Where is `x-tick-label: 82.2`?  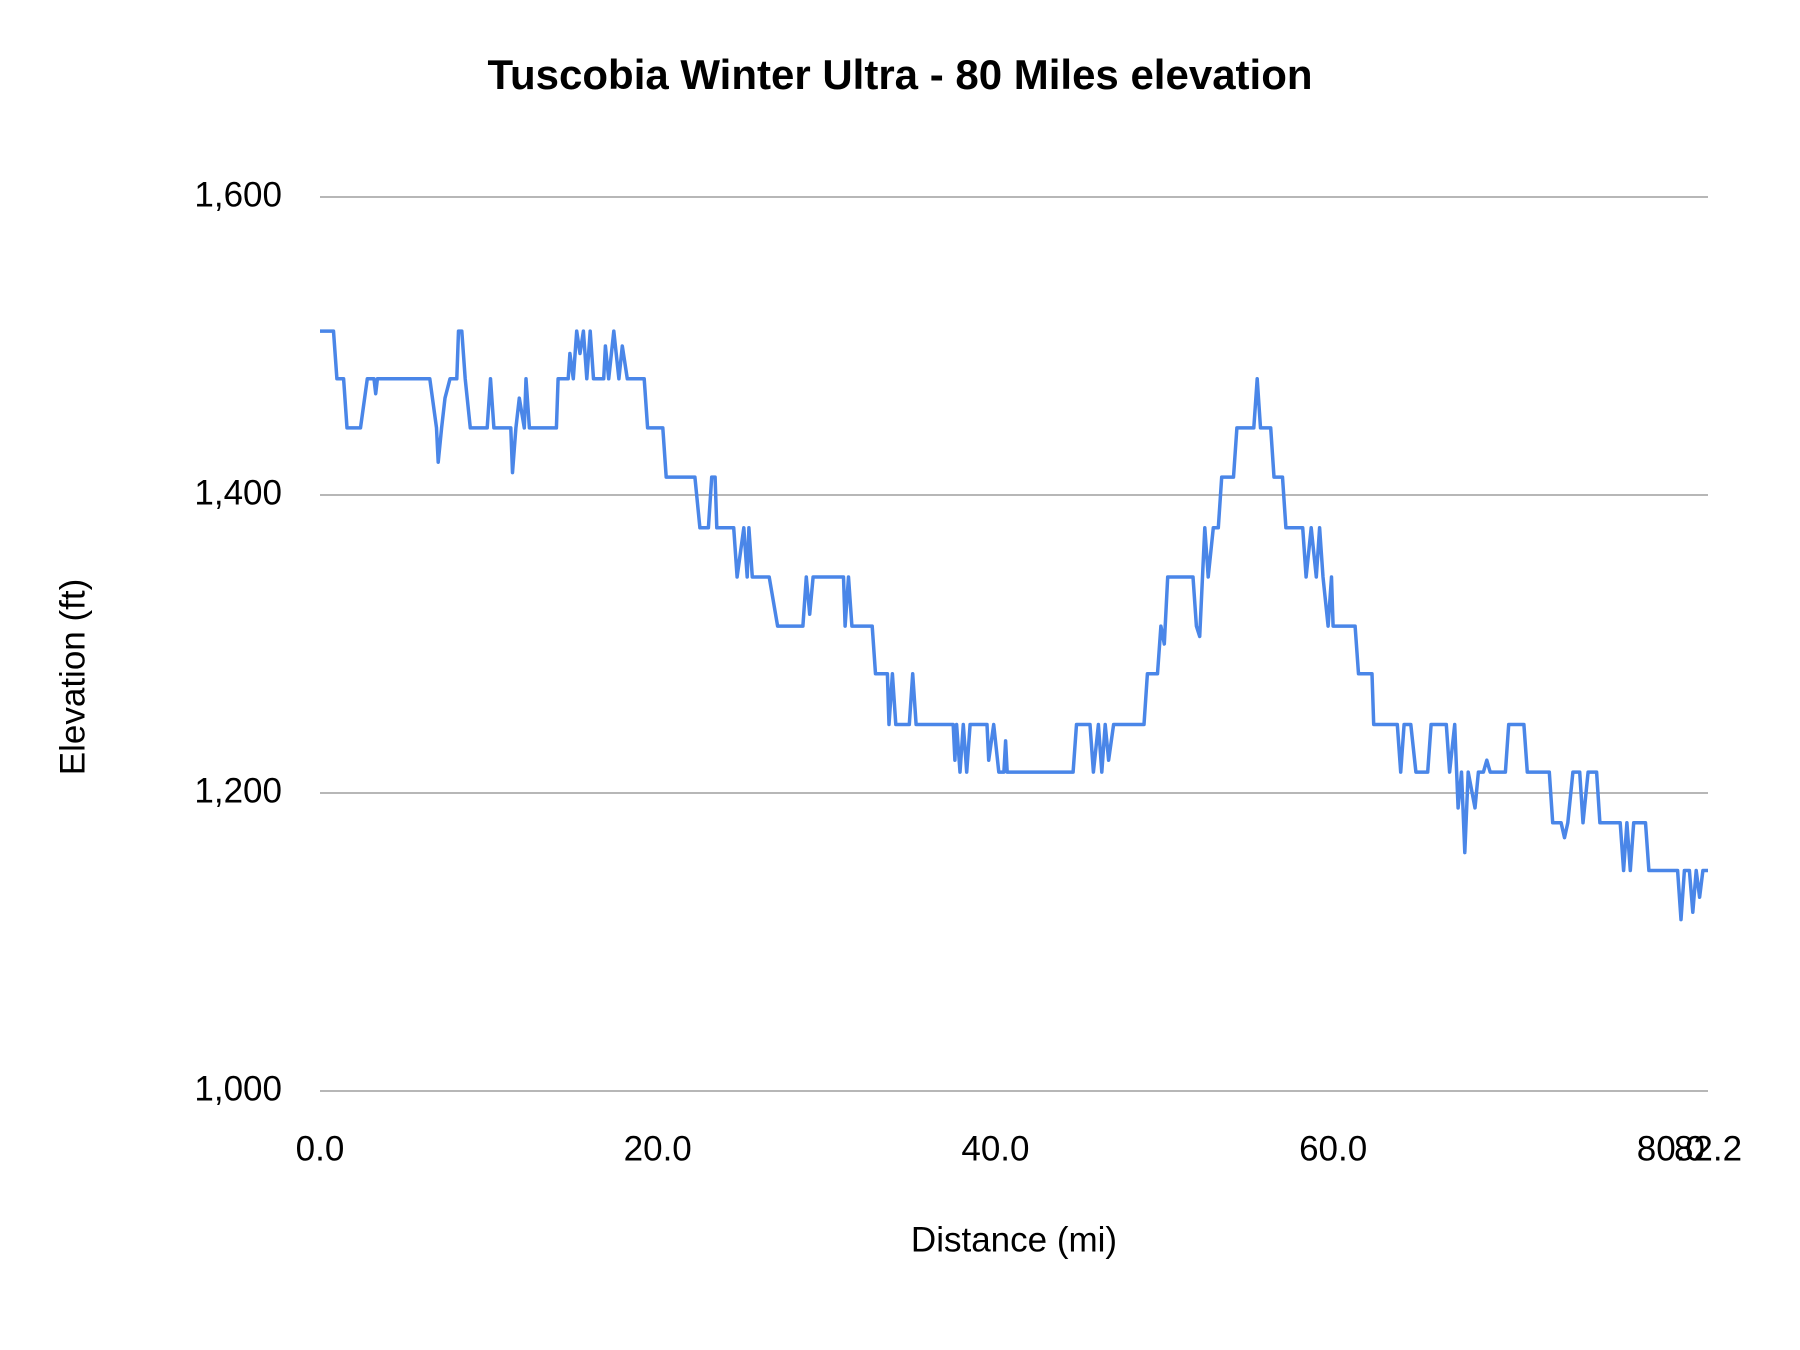
x-tick-label: 82.2 is located at coordinates (1708, 1148).